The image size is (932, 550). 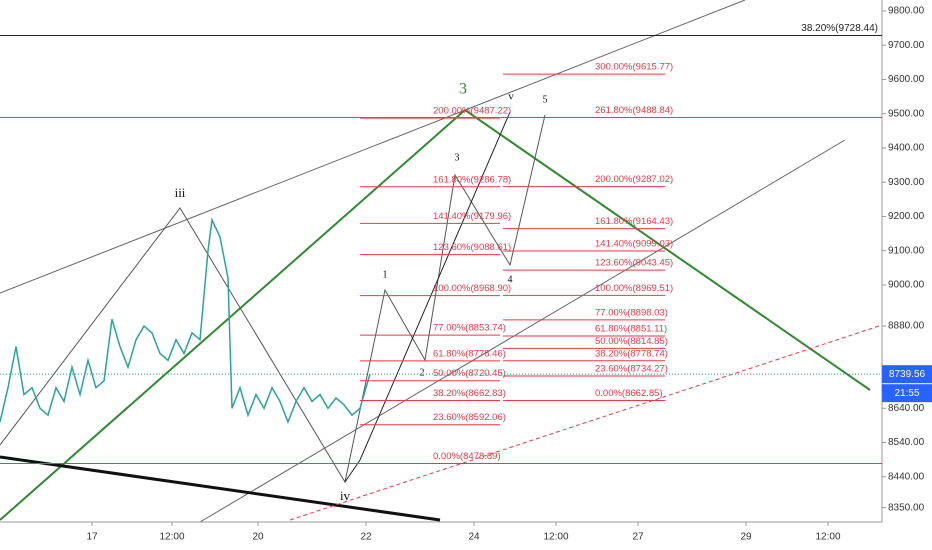 I want to click on wave-label: iii, so click(x=180, y=192).